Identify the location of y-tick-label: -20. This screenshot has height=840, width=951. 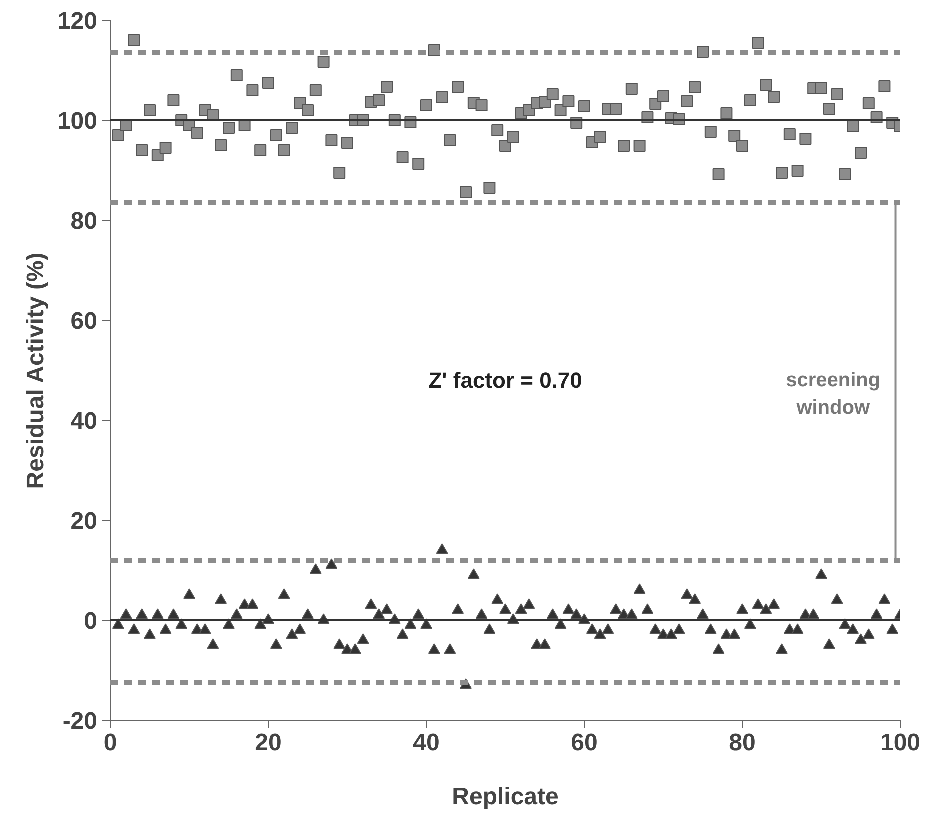
(80, 721).